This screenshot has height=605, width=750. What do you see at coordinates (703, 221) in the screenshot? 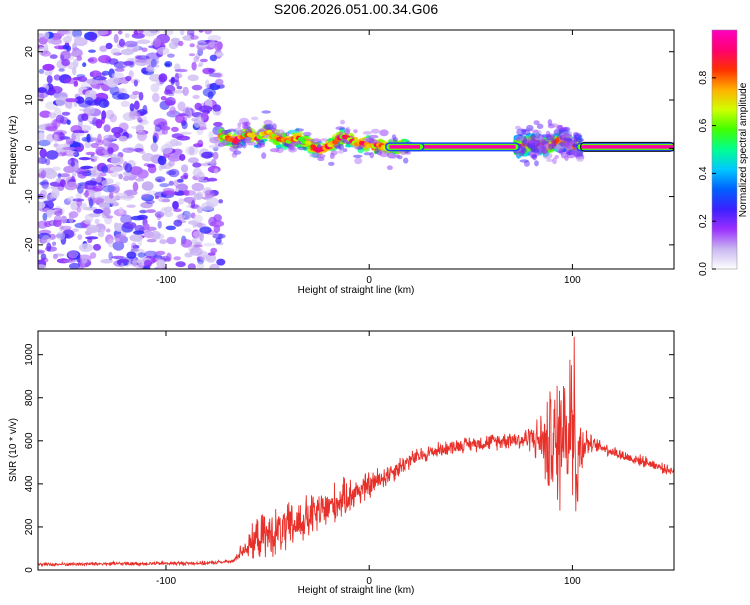
I see `colorbar-tick-label: 0.2` at bounding box center [703, 221].